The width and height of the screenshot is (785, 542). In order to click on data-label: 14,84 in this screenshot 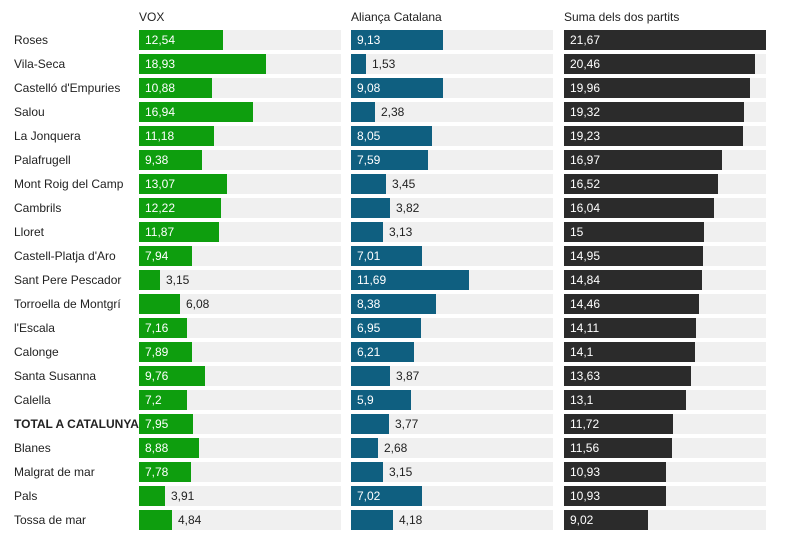, I will do `click(585, 280)`.